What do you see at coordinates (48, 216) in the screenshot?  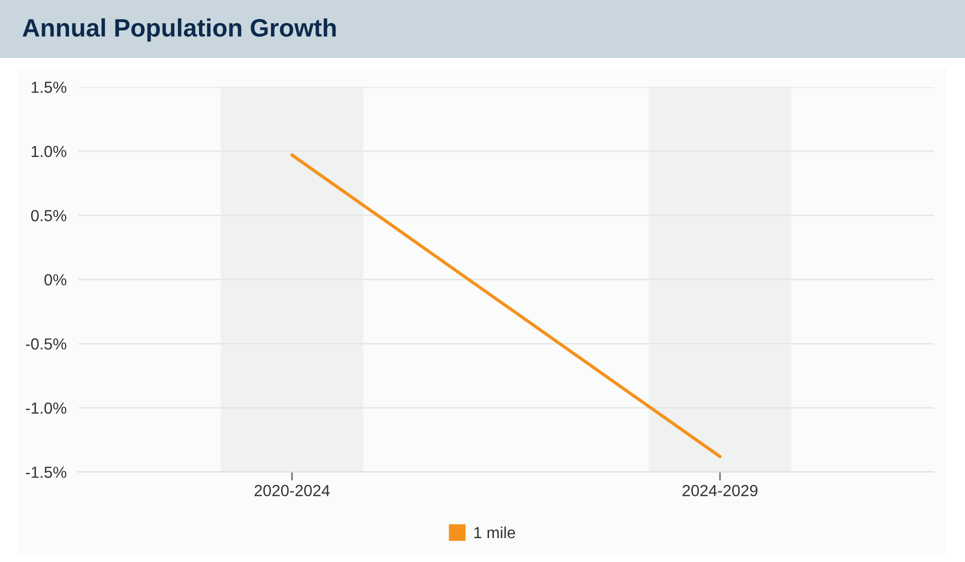 I see `y-tick-label: 0.5%` at bounding box center [48, 216].